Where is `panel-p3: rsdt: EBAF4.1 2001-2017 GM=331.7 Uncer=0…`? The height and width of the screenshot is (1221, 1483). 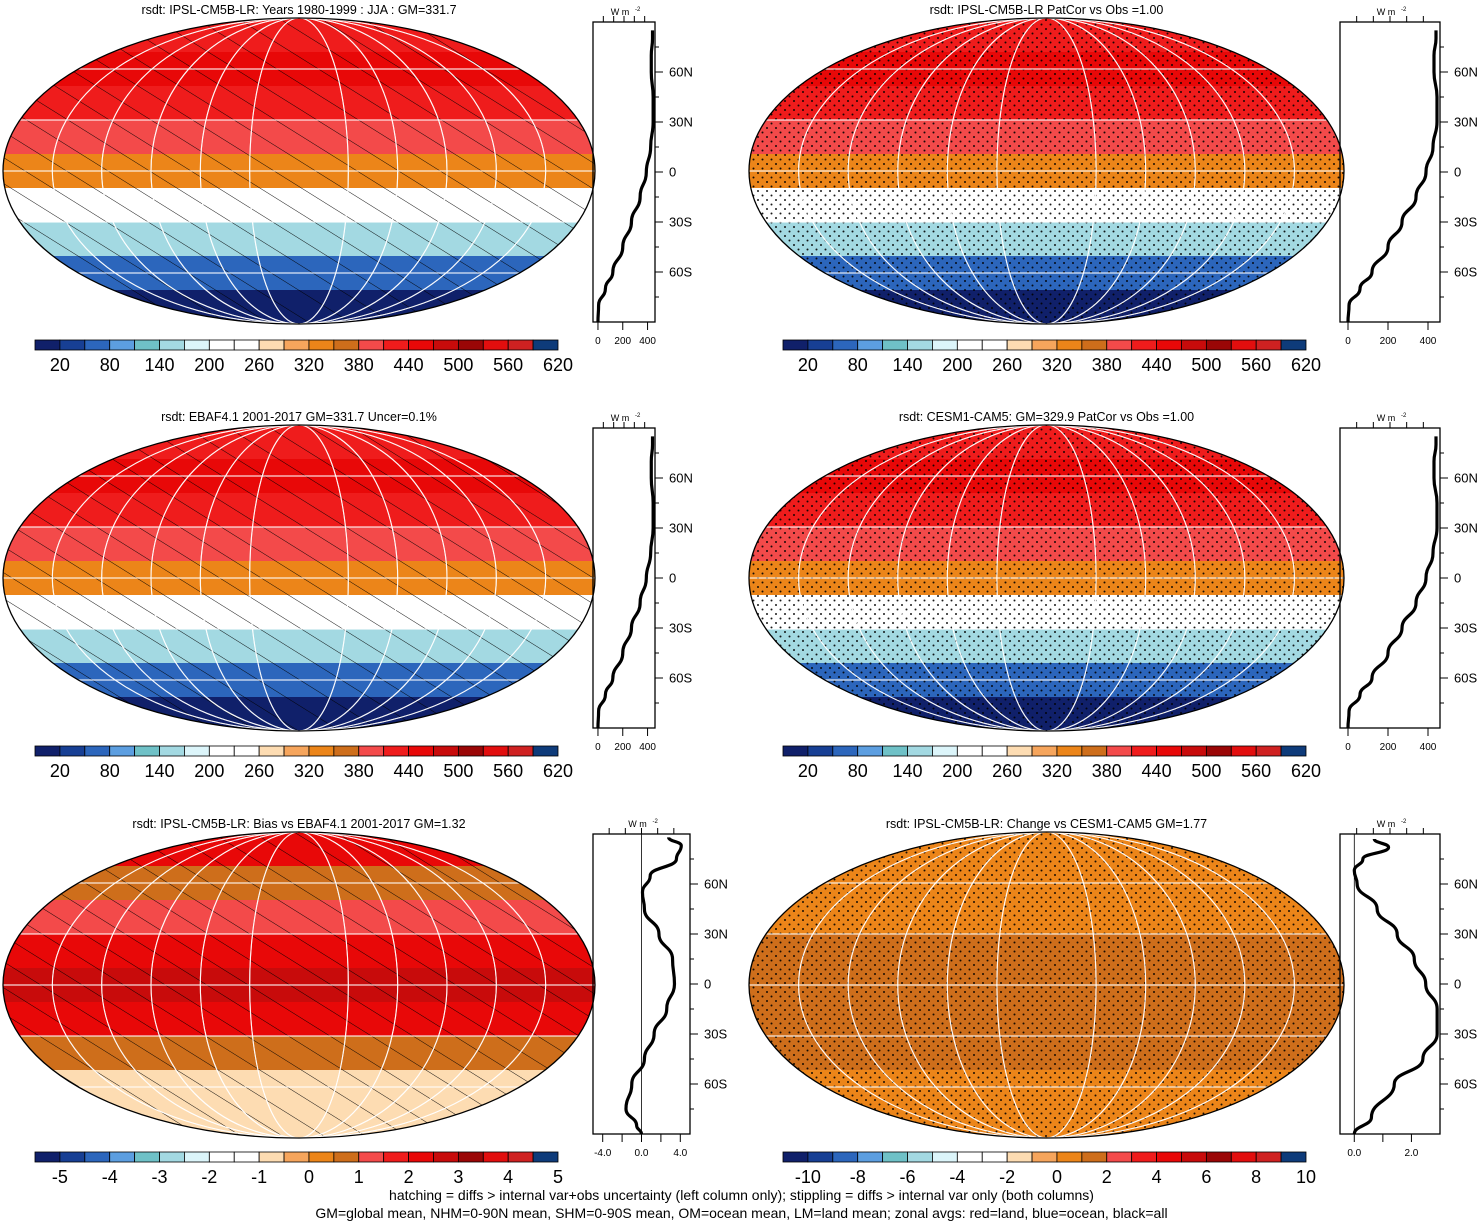 panel-p3: rsdt: EBAF4.1 2001-2017 GM=331.7 Uncer=0… is located at coordinates (347, 595).